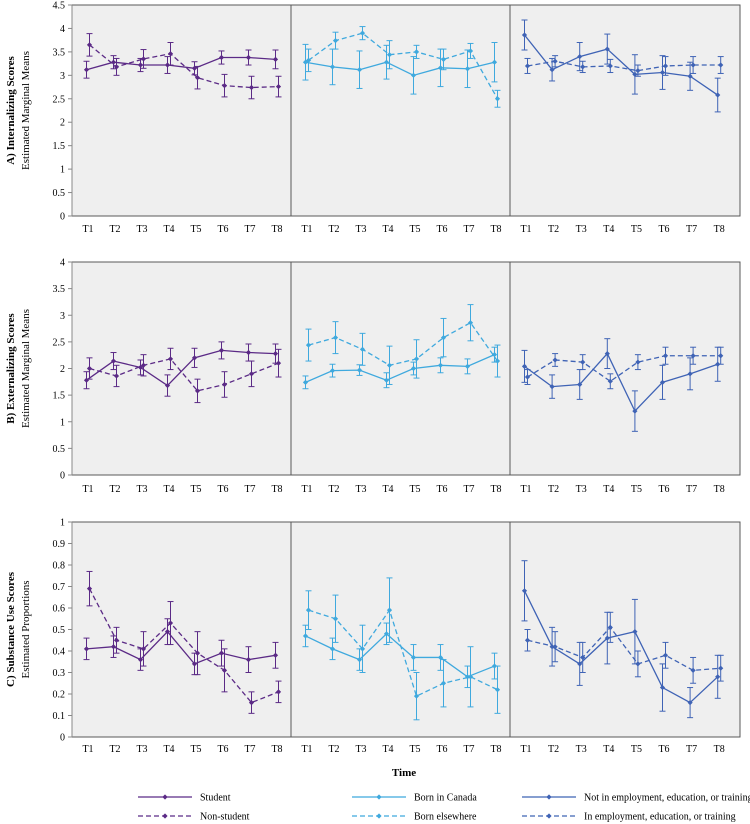  What do you see at coordinates (621, 639) in the screenshot?
I see `series-solid` at bounding box center [621, 639].